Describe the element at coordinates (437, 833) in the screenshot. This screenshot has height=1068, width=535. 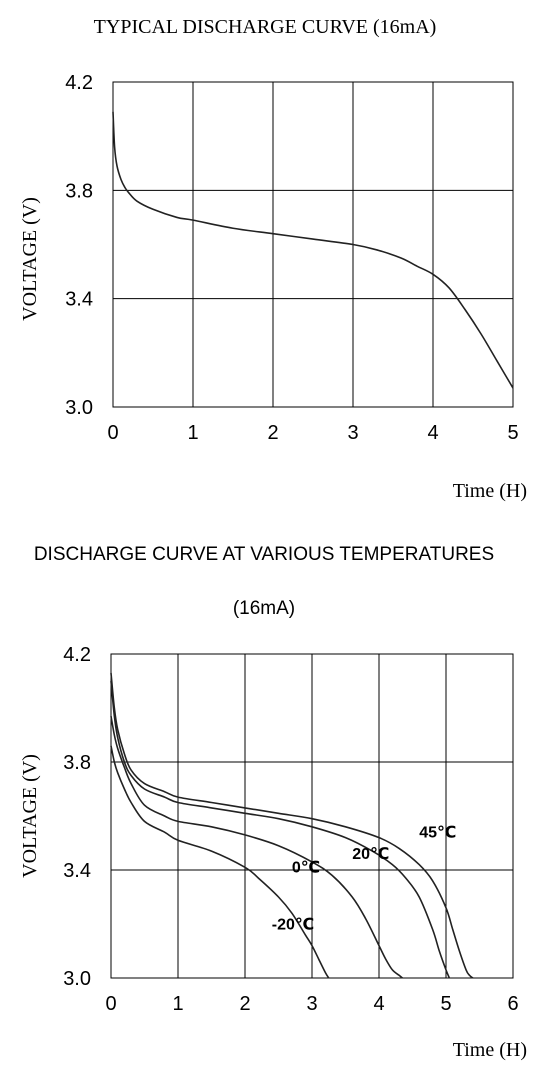
I see `series-label: 45℃` at that location.